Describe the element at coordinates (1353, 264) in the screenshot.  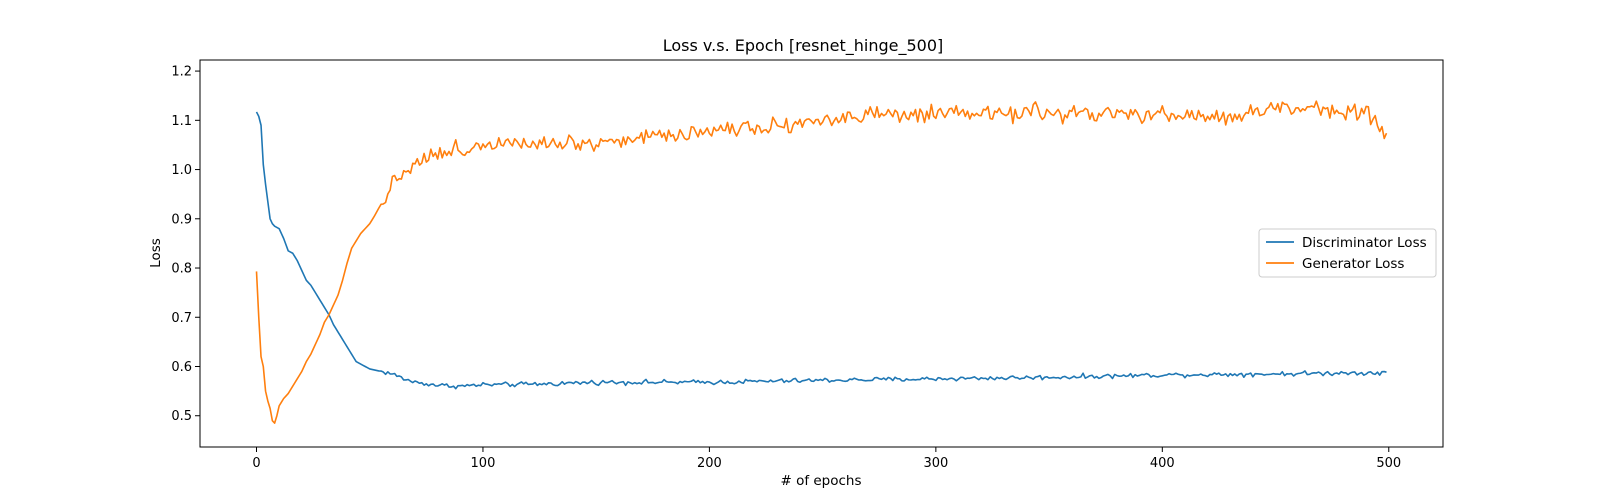
I see `legend-label-generator: Generator Loss` at that location.